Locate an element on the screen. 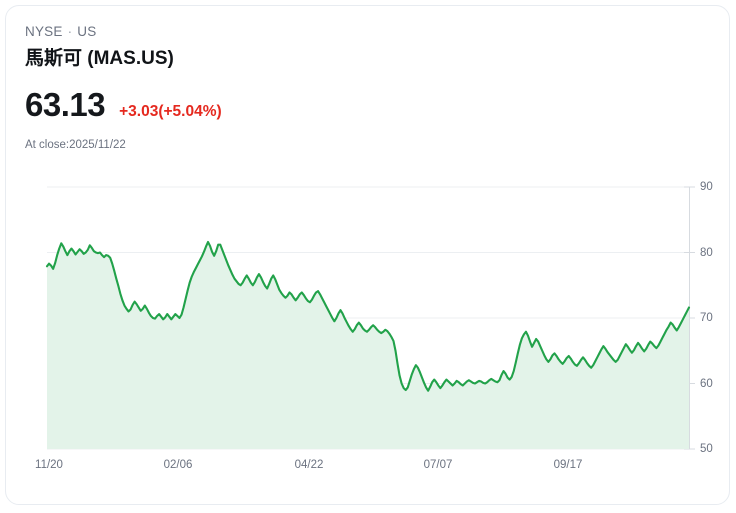  region-label: US is located at coordinates (87, 31).